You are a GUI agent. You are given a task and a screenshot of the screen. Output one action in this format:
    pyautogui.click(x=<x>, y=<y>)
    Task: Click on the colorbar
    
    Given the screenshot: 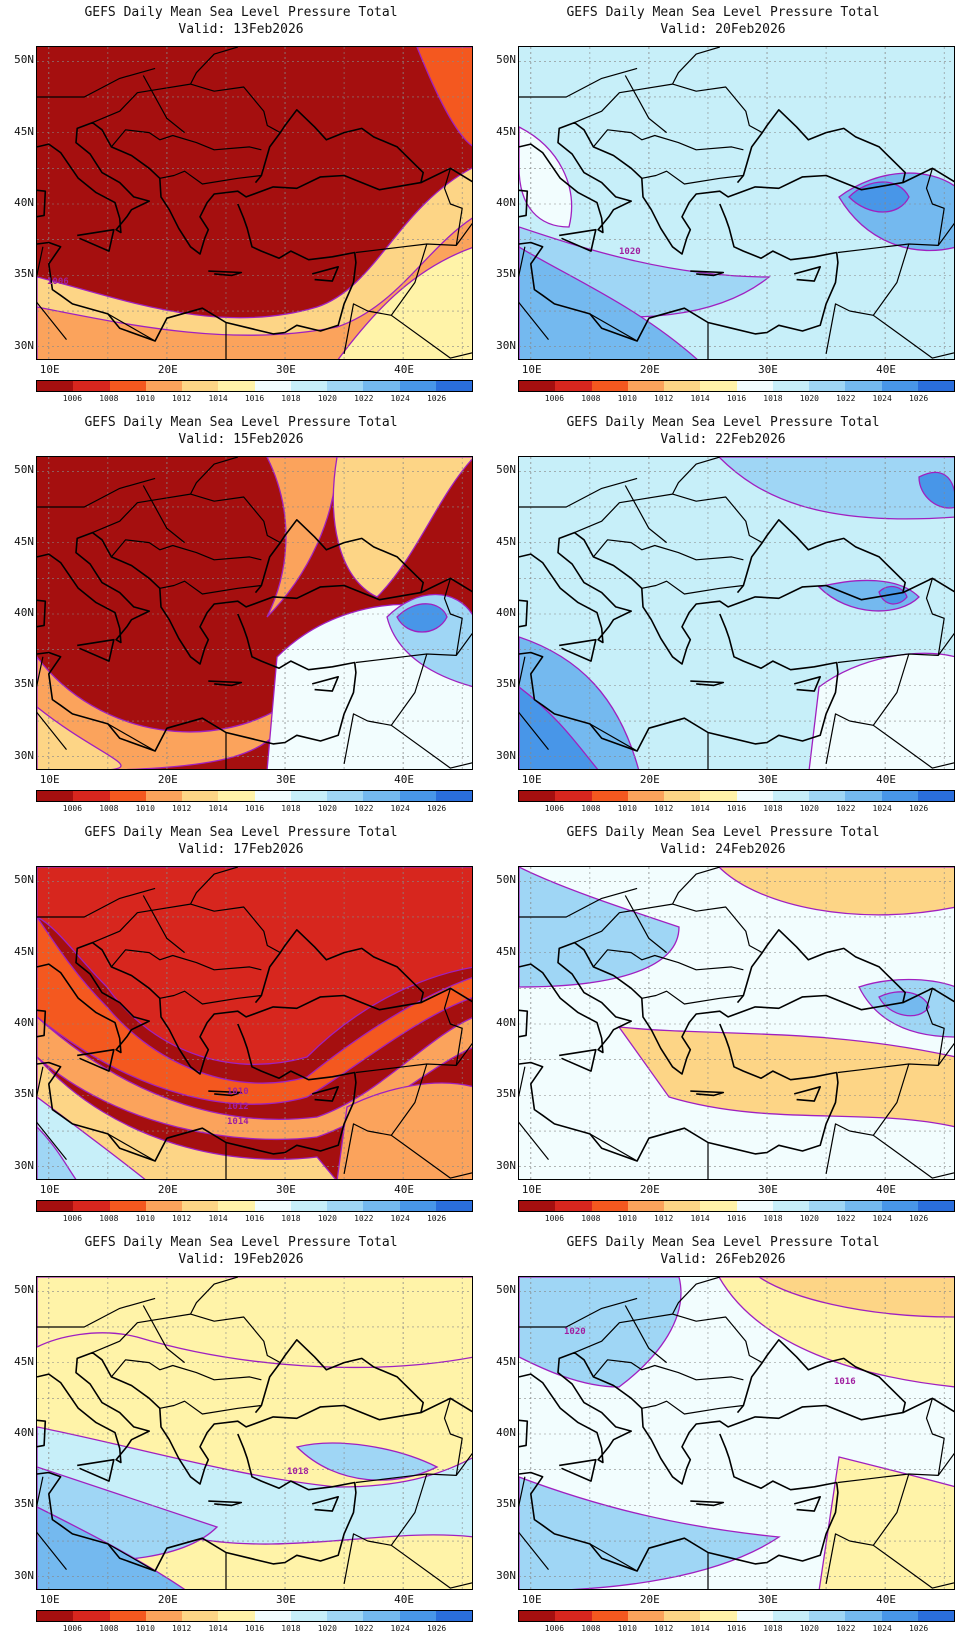 What is the action you would take?
    pyautogui.click(x=736, y=1206)
    